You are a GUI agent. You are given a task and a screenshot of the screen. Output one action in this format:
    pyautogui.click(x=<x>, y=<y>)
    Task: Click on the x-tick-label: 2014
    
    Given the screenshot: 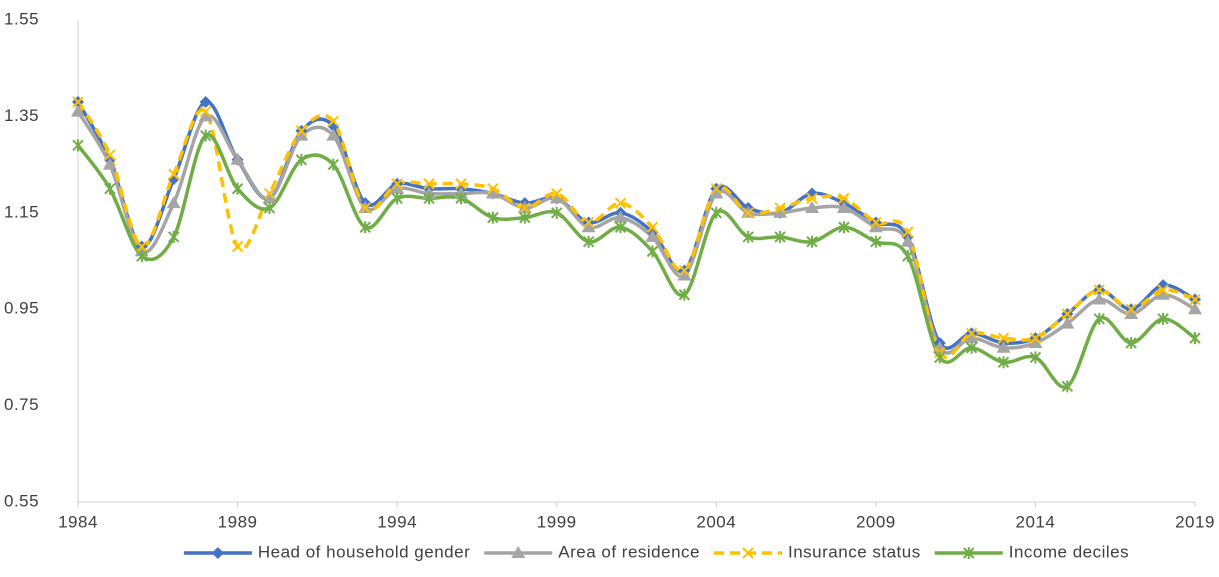 What is the action you would take?
    pyautogui.click(x=1036, y=521)
    